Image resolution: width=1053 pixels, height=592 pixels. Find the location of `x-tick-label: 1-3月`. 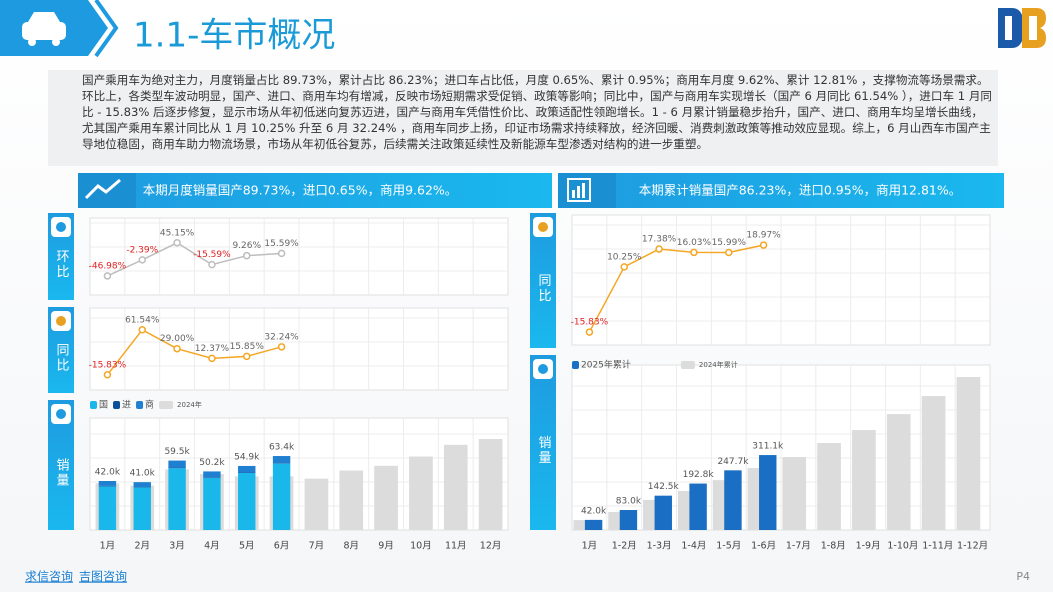

x-tick-label: 1-3月 is located at coordinates (659, 546).